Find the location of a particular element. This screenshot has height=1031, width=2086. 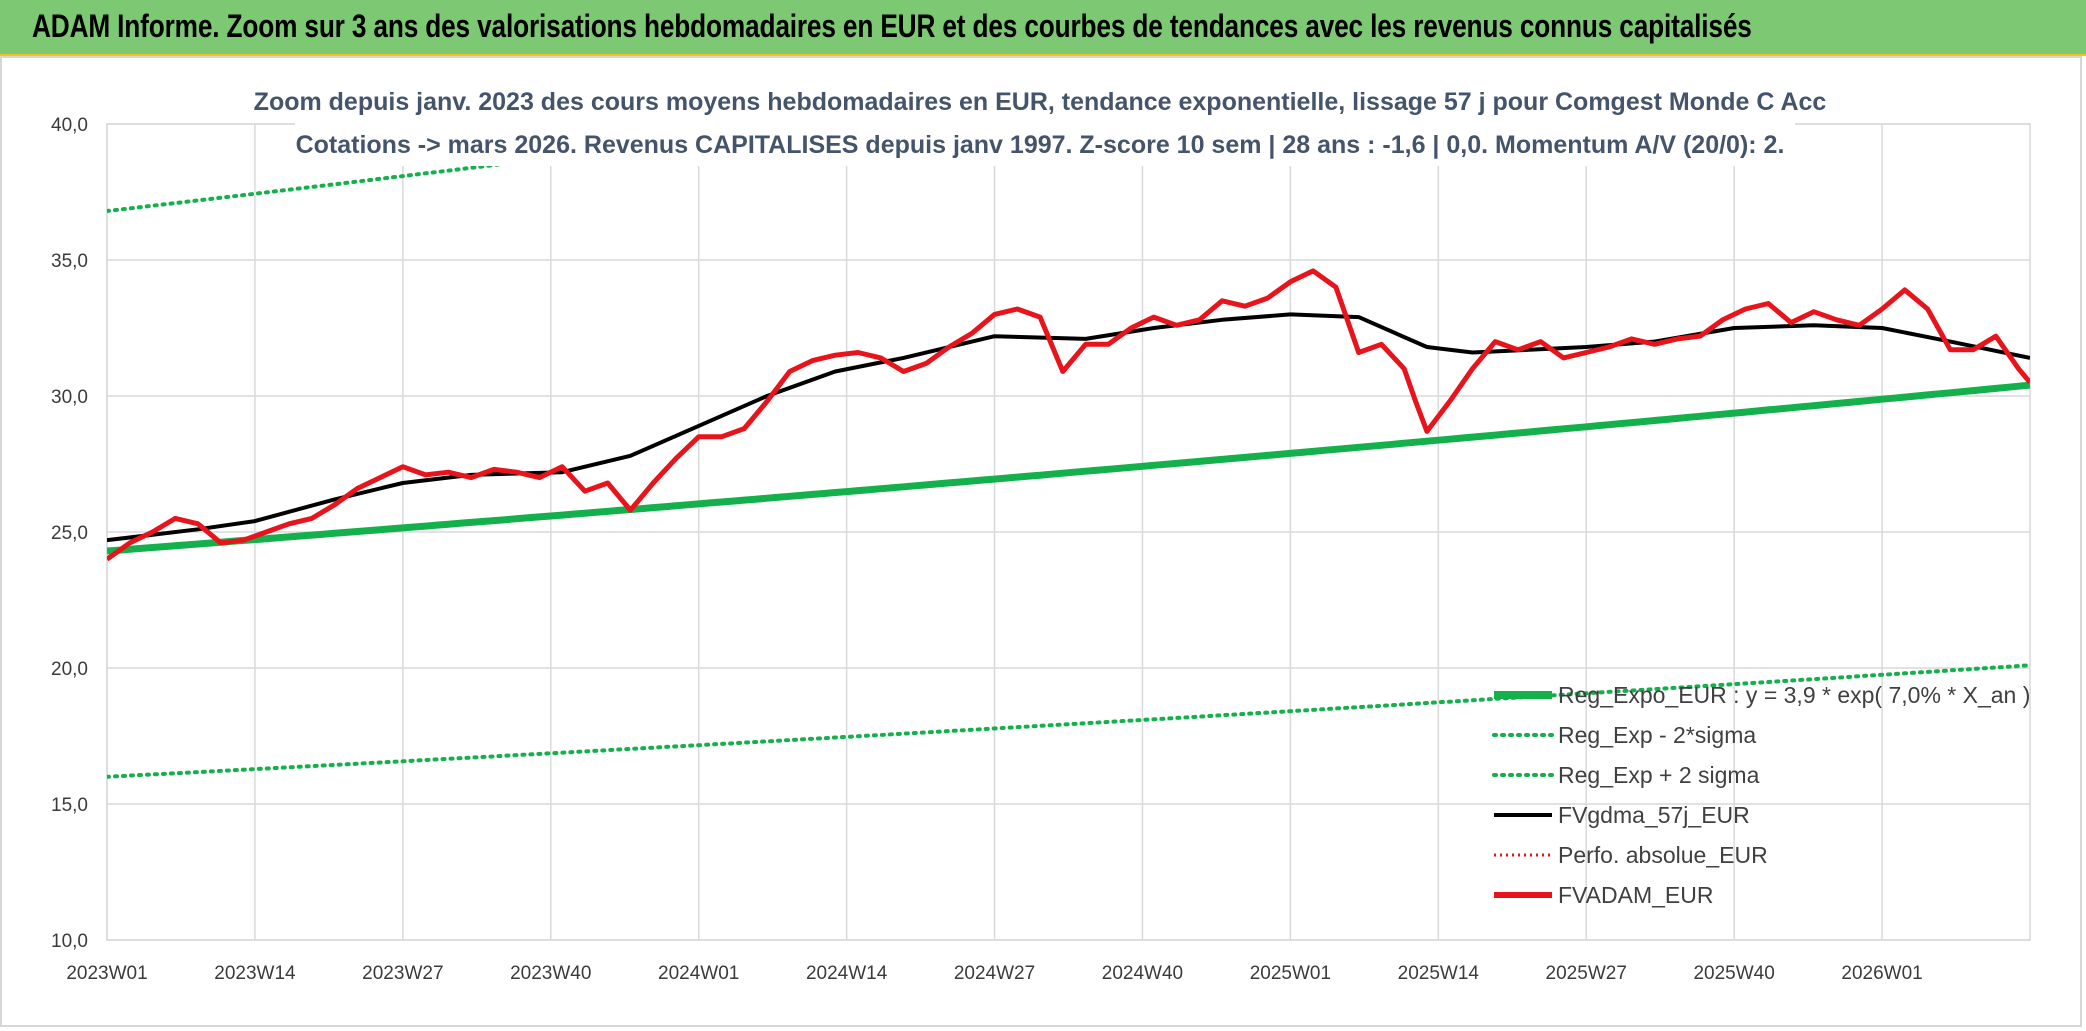

x-tick-label: 2023W01 is located at coordinates (106, 973).